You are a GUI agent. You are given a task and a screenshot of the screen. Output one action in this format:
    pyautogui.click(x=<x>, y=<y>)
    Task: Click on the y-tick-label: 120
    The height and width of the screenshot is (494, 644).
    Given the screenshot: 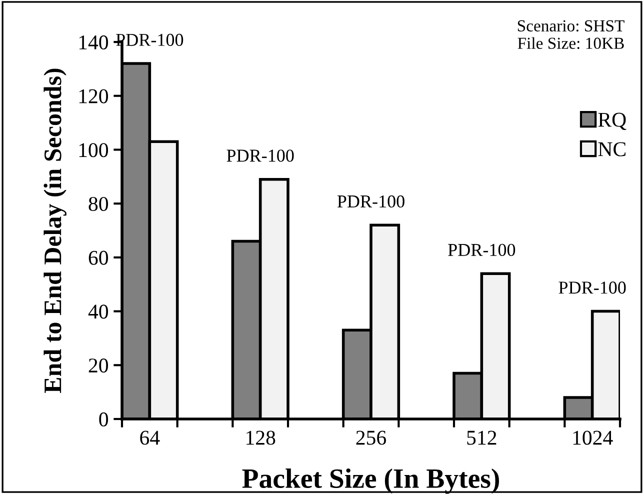 What is the action you would take?
    pyautogui.click(x=93, y=96)
    